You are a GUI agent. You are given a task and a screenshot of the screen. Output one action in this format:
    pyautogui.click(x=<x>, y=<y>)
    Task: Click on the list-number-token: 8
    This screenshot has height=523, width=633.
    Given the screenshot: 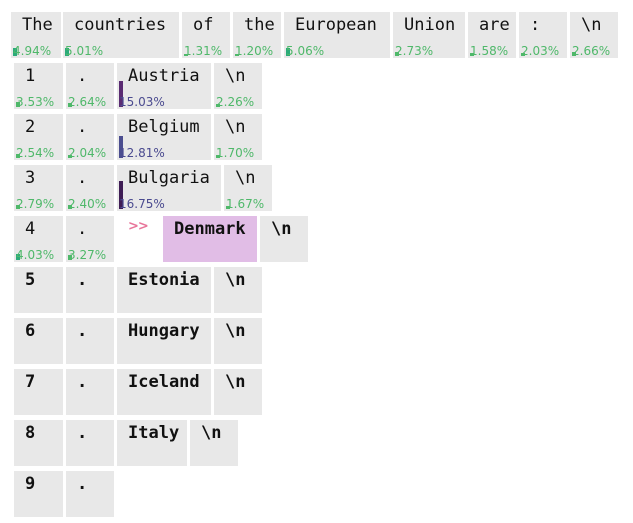 What is the action you would take?
    pyautogui.click(x=38, y=443)
    